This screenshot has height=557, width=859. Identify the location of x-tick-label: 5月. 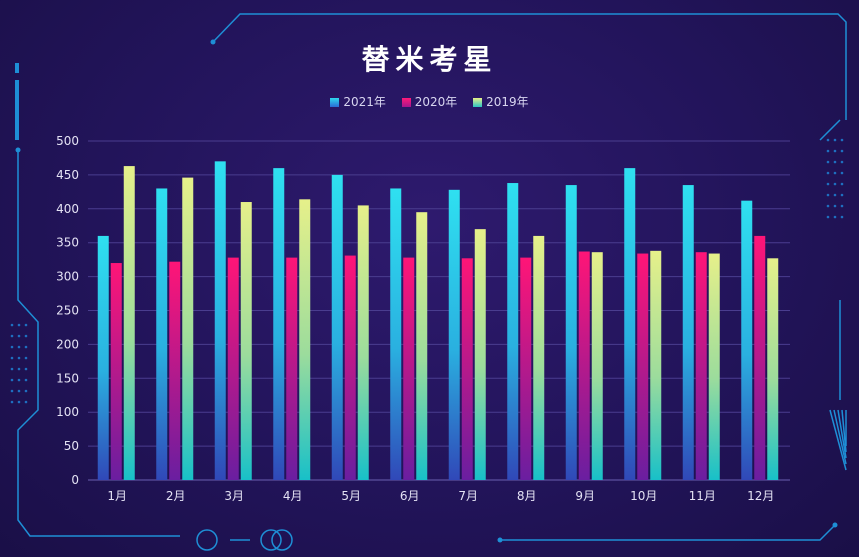
(351, 496).